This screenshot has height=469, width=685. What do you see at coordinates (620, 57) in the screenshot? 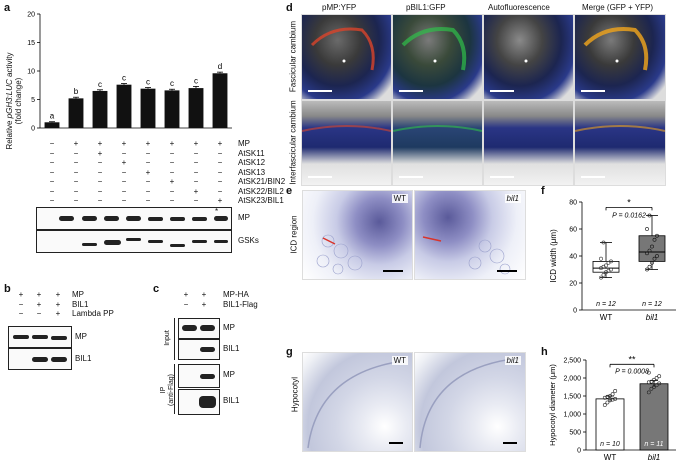
I see `micrograph-fascicular-merge` at bounding box center [620, 57].